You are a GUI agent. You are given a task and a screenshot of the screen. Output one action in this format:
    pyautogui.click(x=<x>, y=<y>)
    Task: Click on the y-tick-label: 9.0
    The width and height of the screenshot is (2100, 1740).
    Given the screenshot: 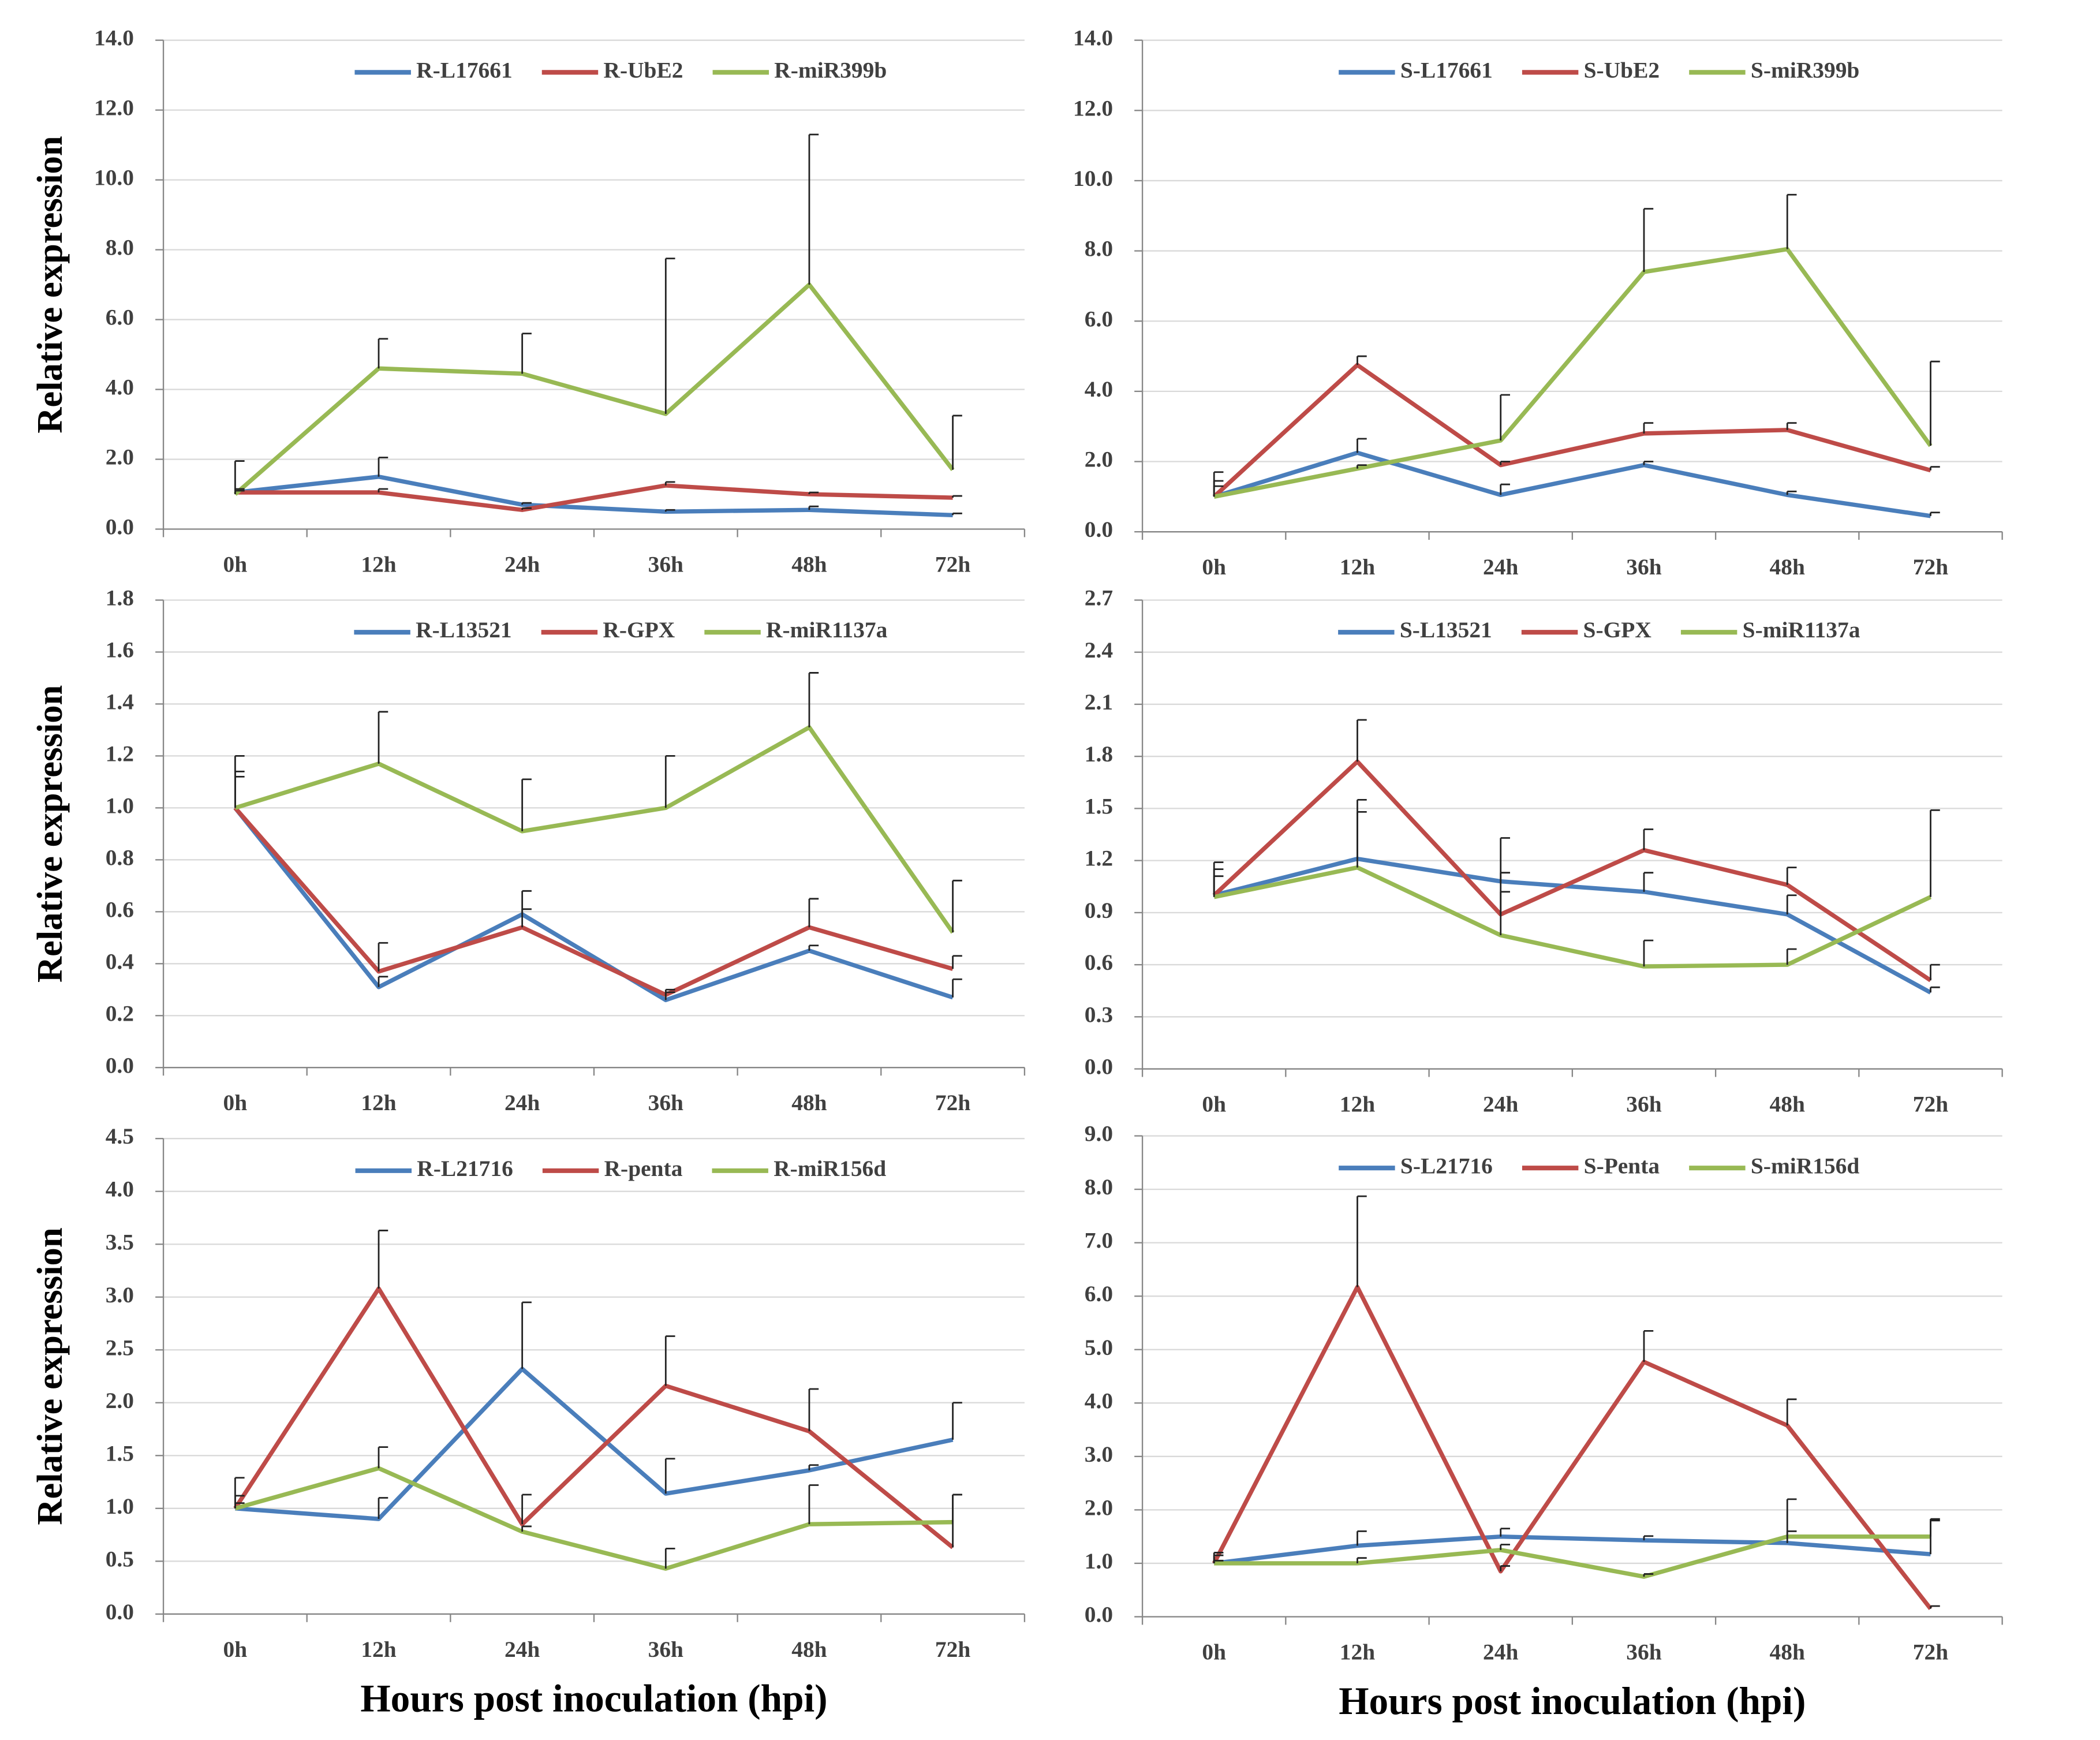 What is the action you would take?
    pyautogui.click(x=1099, y=1134)
    